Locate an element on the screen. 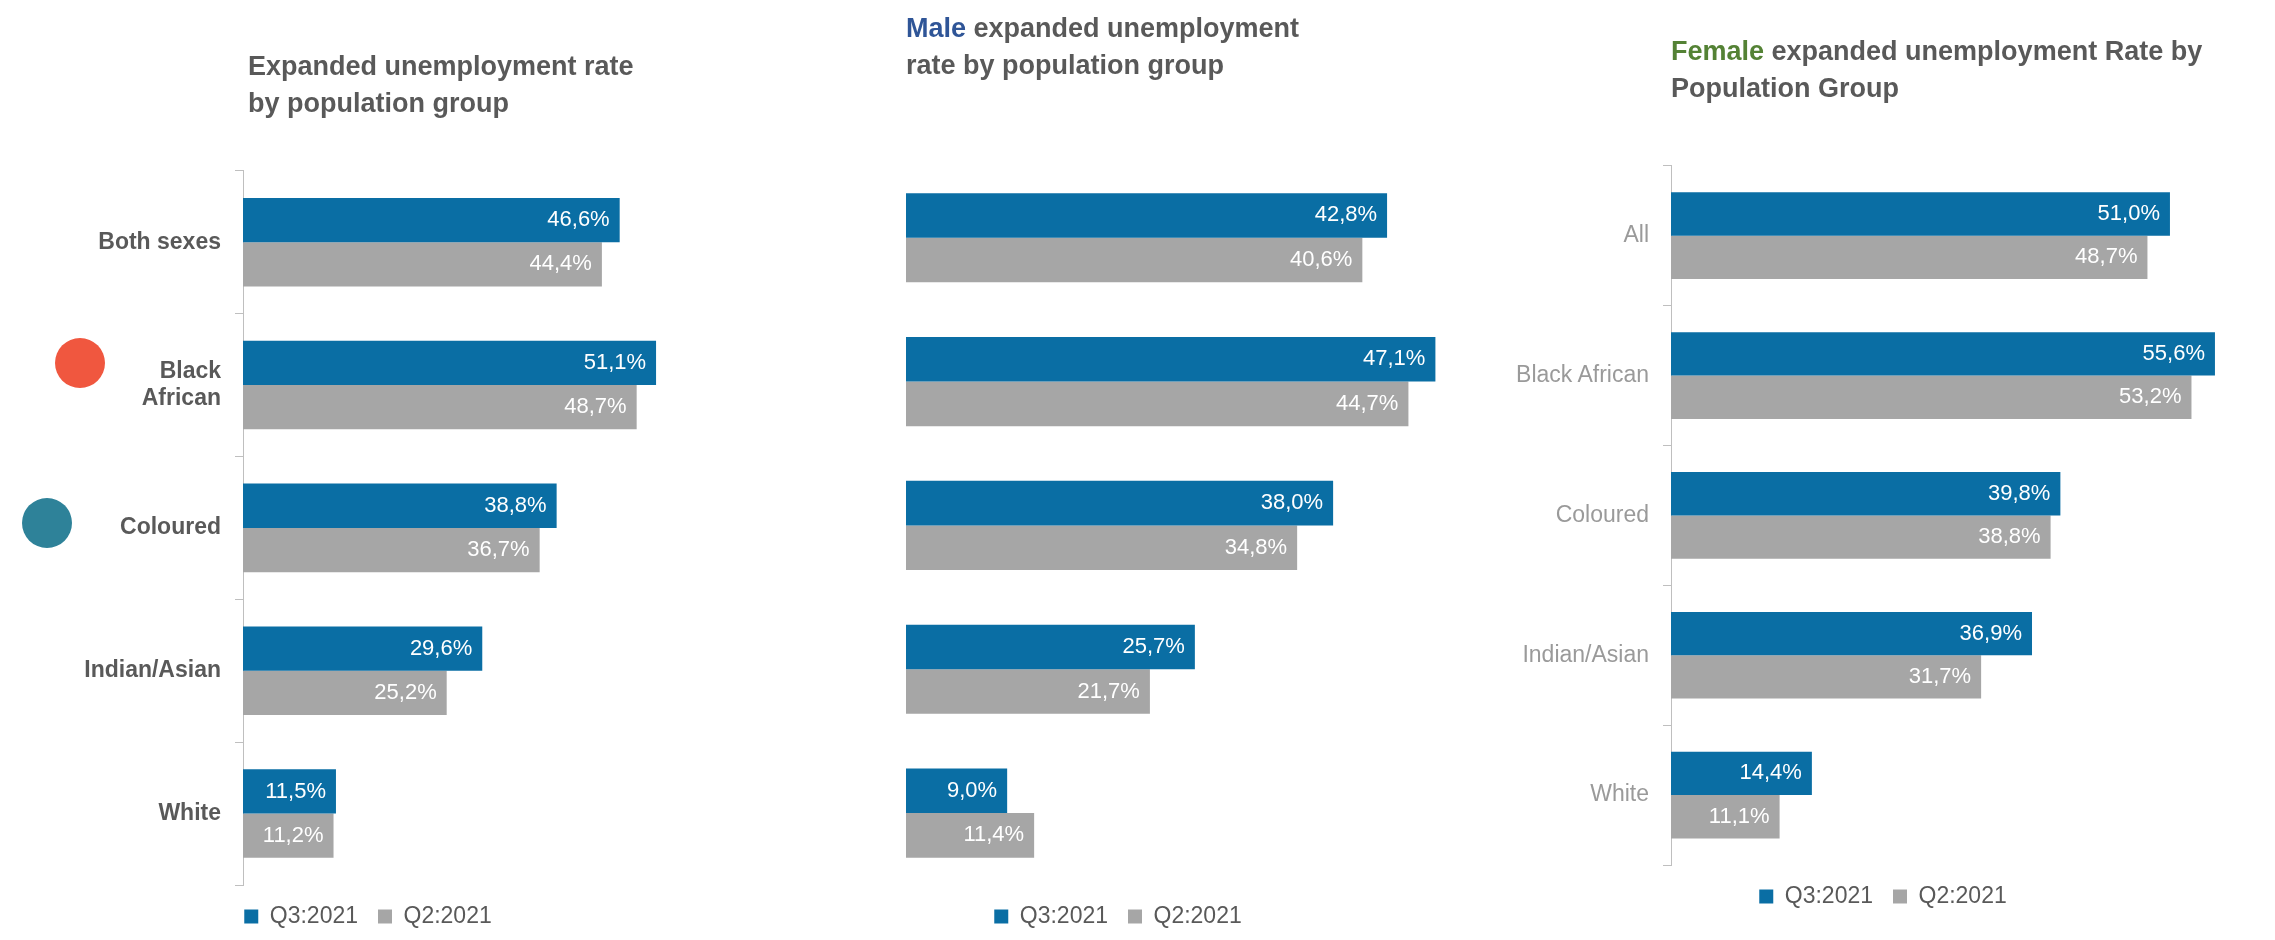  data-label: 36,9% is located at coordinates (1991, 632).